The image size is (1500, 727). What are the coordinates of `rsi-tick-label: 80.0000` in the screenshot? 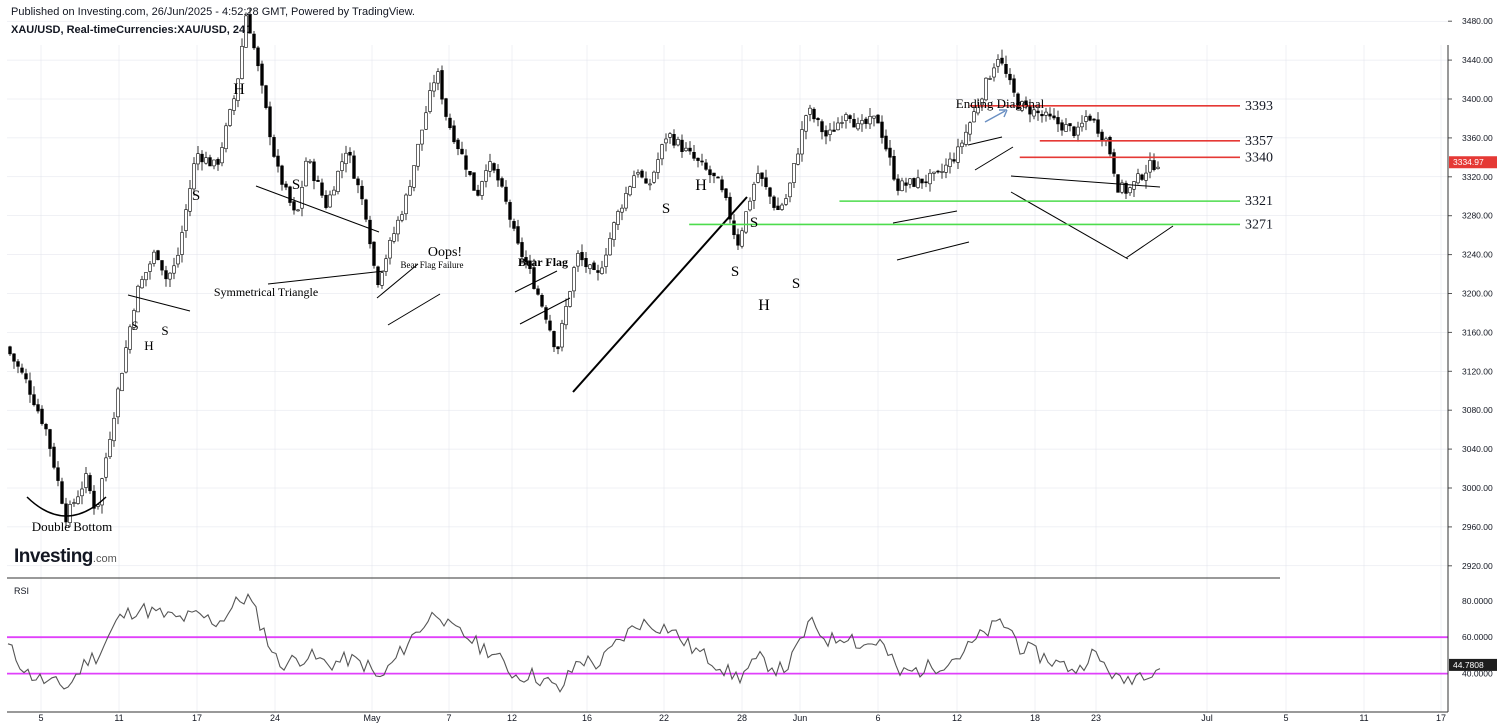 It's located at (1477, 601).